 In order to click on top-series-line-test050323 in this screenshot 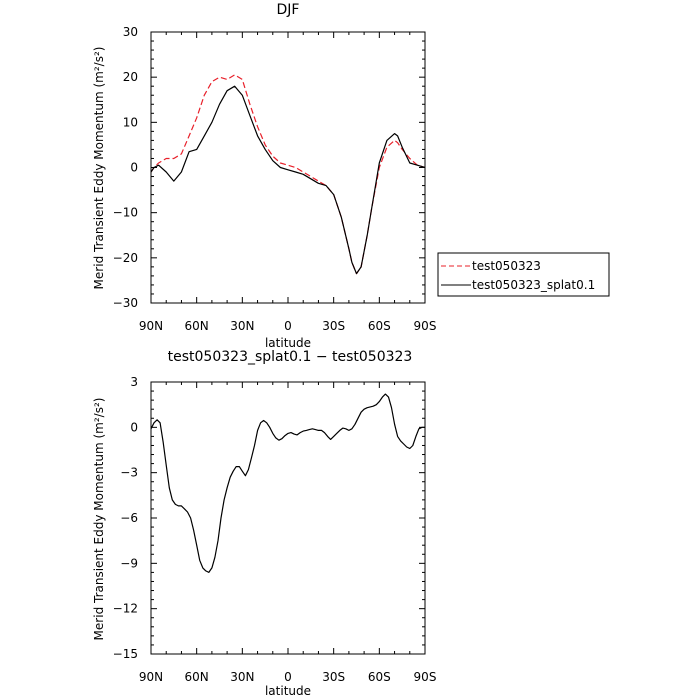, I will do `click(288, 174)`.